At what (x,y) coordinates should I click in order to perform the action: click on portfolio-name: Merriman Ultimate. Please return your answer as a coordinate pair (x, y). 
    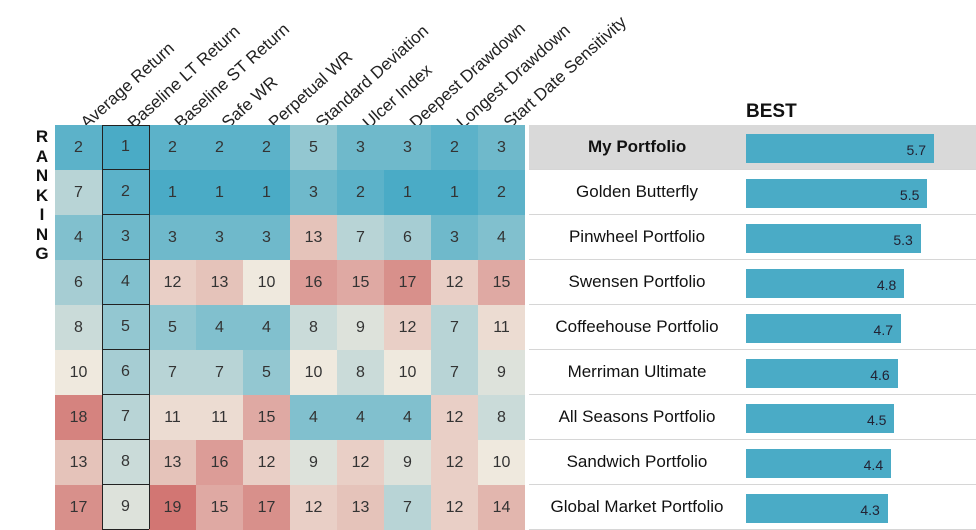
    Looking at the image, I should click on (637, 372).